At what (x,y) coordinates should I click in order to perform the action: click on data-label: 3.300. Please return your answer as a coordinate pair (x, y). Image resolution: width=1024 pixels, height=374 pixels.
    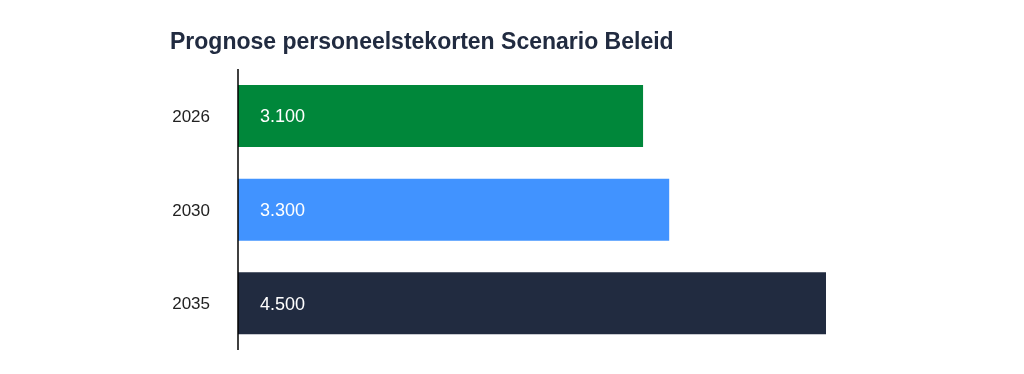
    Looking at the image, I should click on (283, 210).